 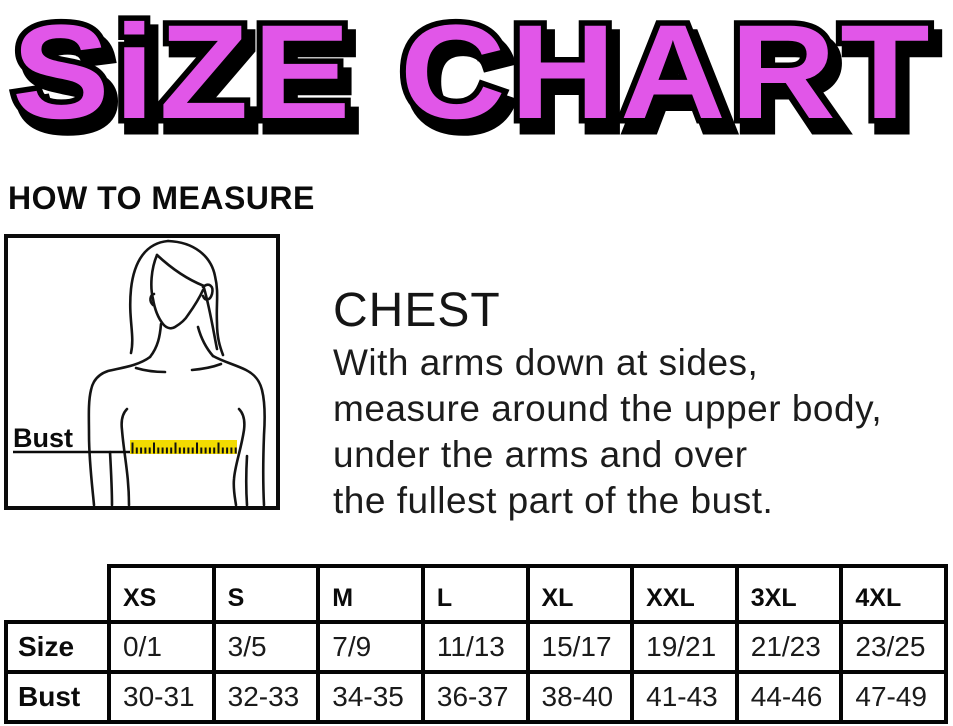 What do you see at coordinates (210, 318) in the screenshot?
I see `hair-inner-strand` at bounding box center [210, 318].